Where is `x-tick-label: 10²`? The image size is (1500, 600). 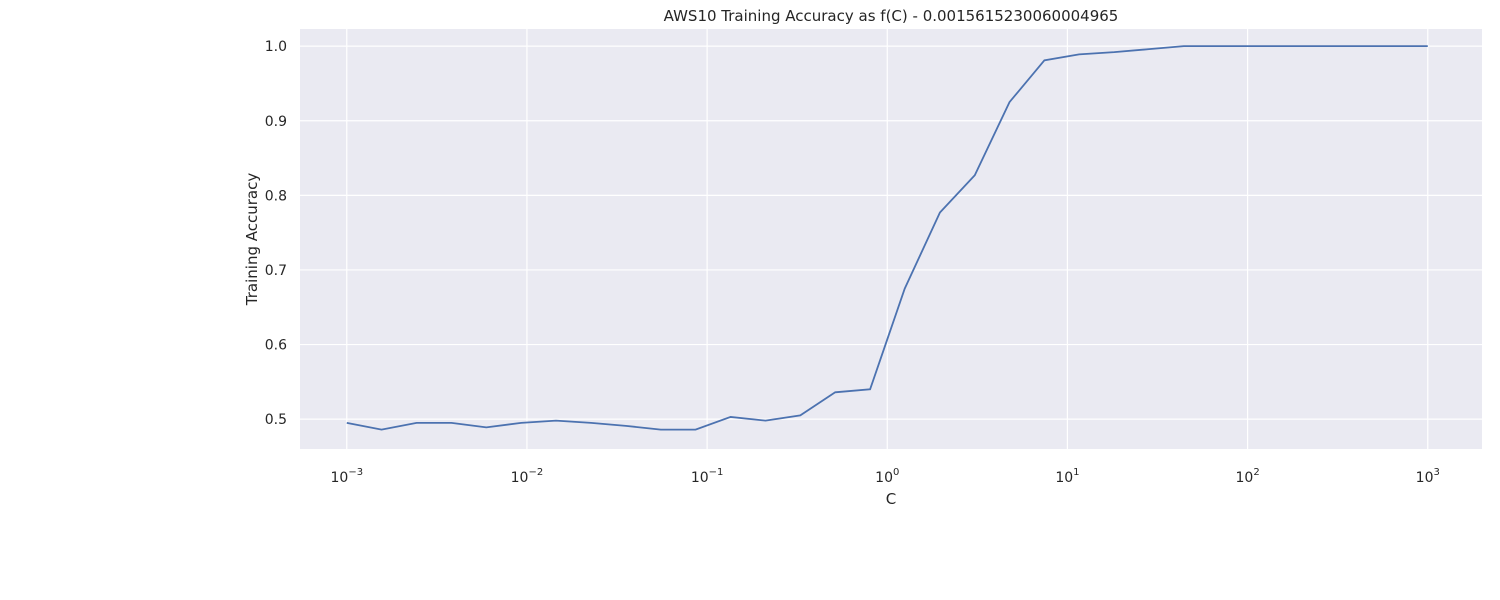 x-tick-label: 10² is located at coordinates (1247, 476).